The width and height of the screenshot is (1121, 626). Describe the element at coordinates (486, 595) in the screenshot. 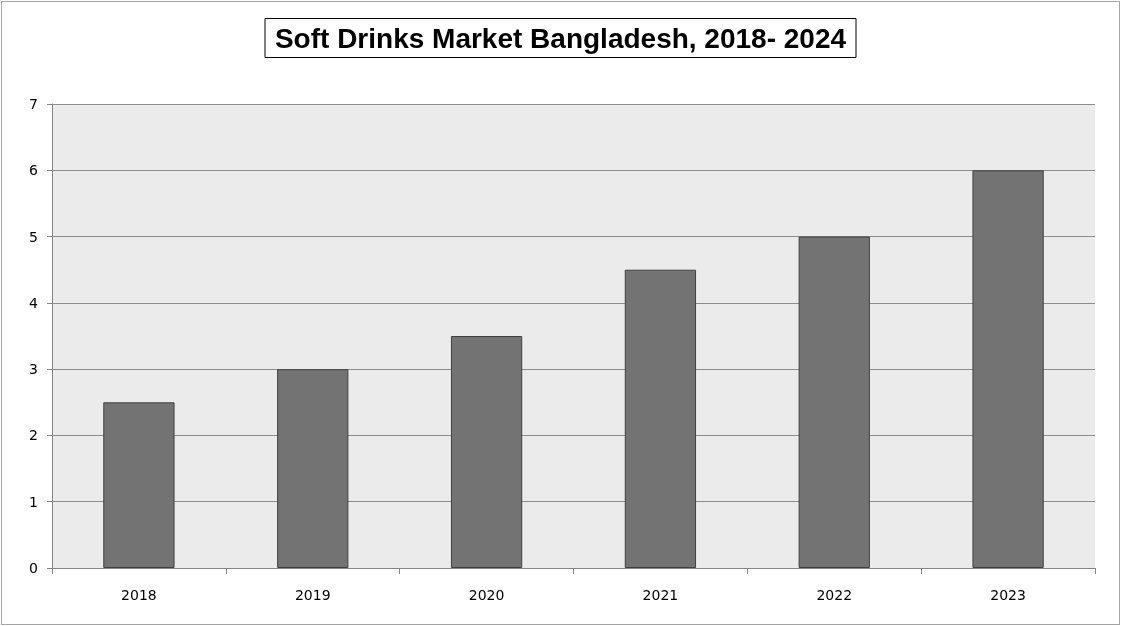

I see `x-tick-label: 2020` at that location.